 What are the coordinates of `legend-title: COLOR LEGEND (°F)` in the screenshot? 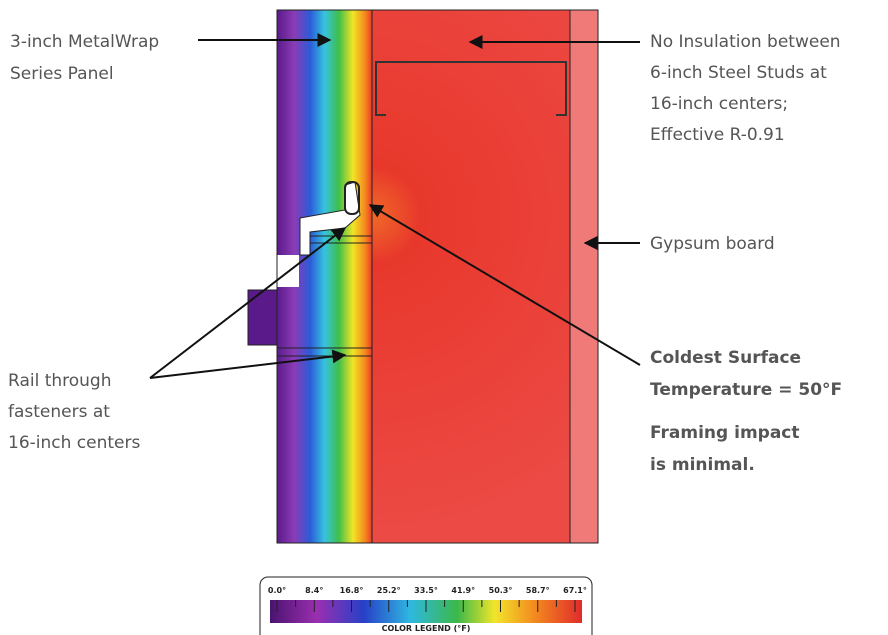 It's located at (426, 628).